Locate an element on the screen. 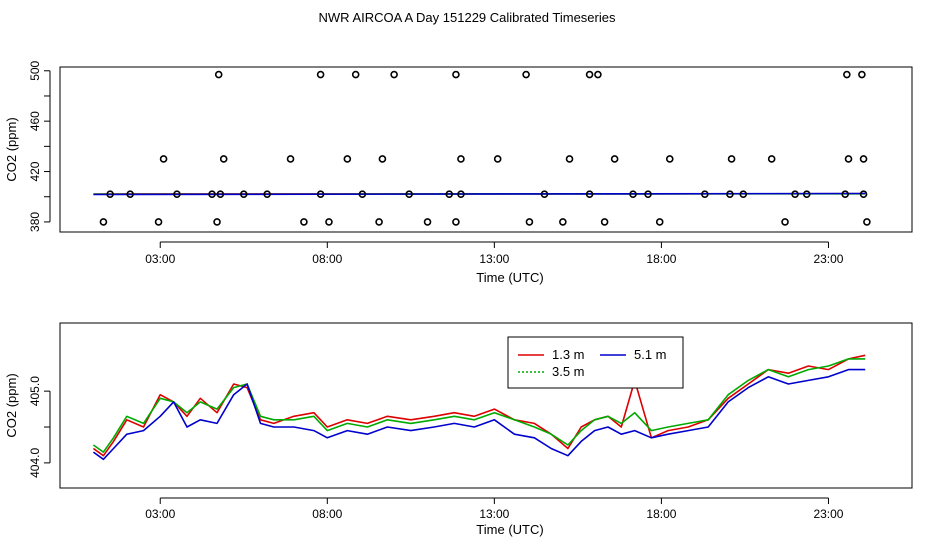 The image size is (936, 540). legend-box is located at coordinates (595, 362).